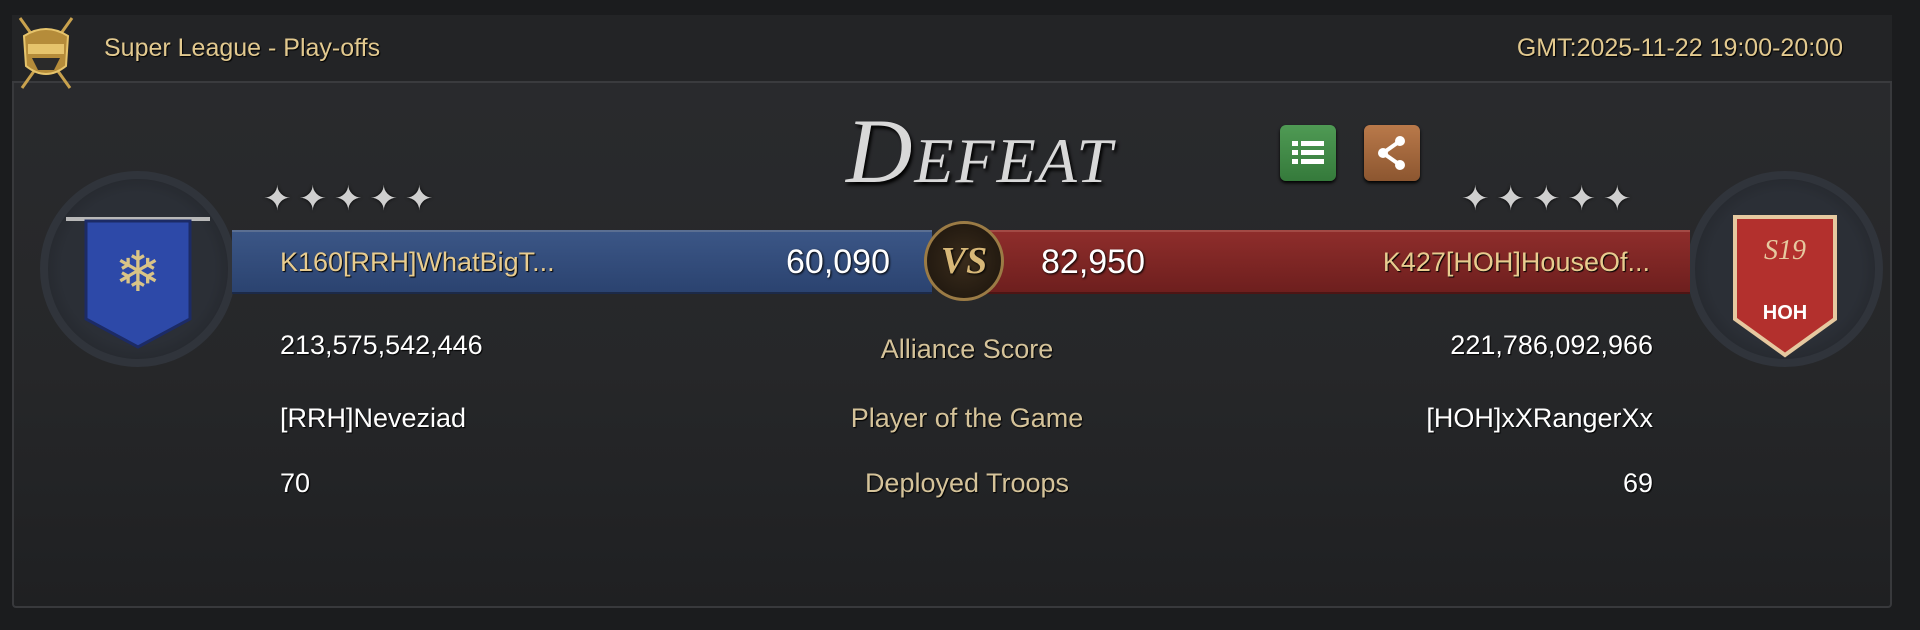 This screenshot has width=1920, height=630. I want to click on right-stars: ✦ ✦ ✦ ✦ ✦, so click(1546, 199).